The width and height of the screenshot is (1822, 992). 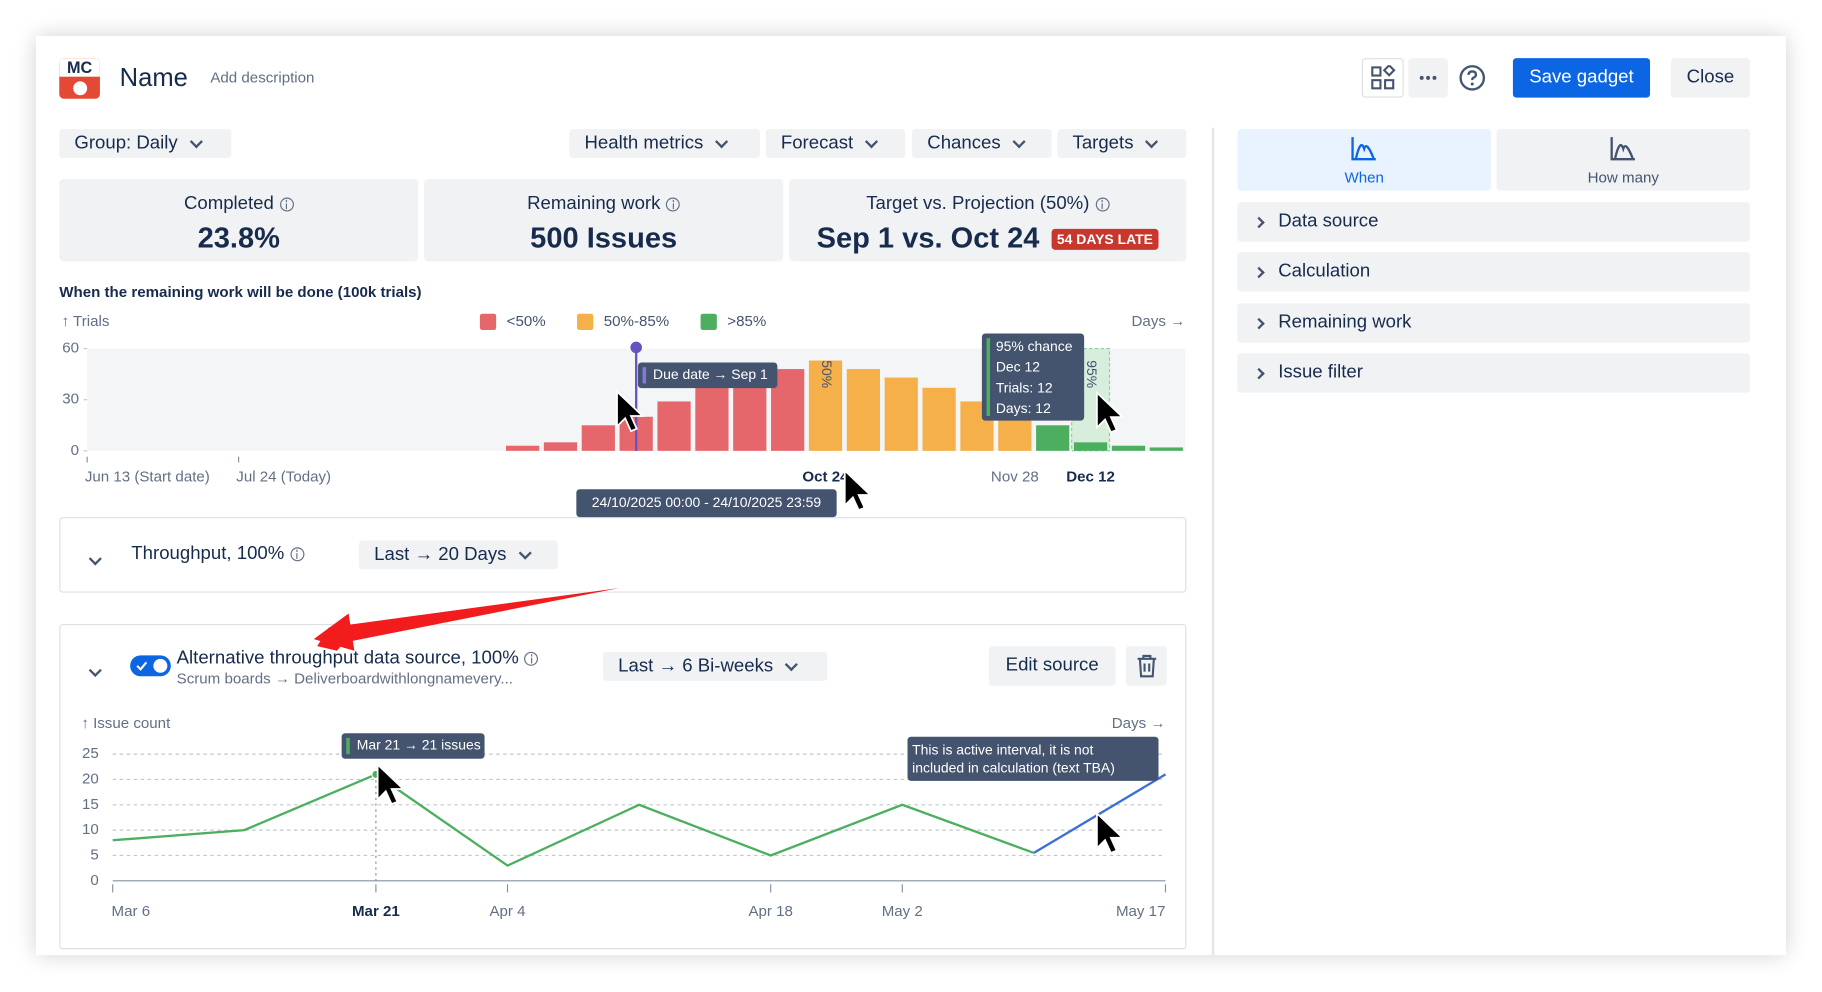 I want to click on y-tick-label: 10, so click(x=90, y=829).